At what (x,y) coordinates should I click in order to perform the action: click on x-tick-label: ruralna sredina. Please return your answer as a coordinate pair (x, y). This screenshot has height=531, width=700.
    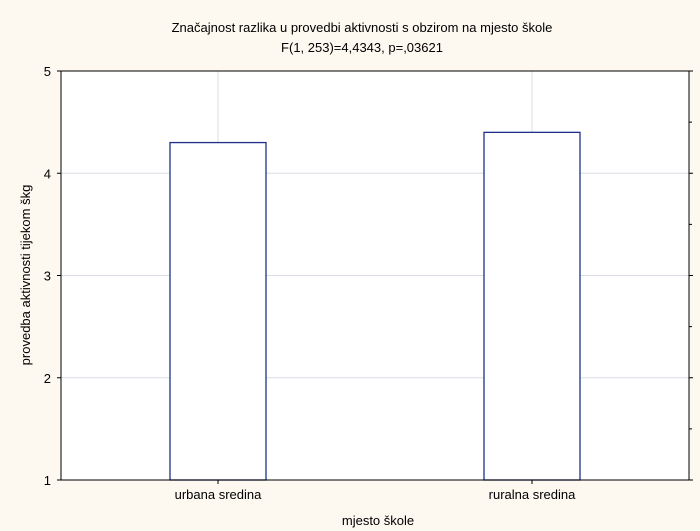
    Looking at the image, I should click on (532, 494).